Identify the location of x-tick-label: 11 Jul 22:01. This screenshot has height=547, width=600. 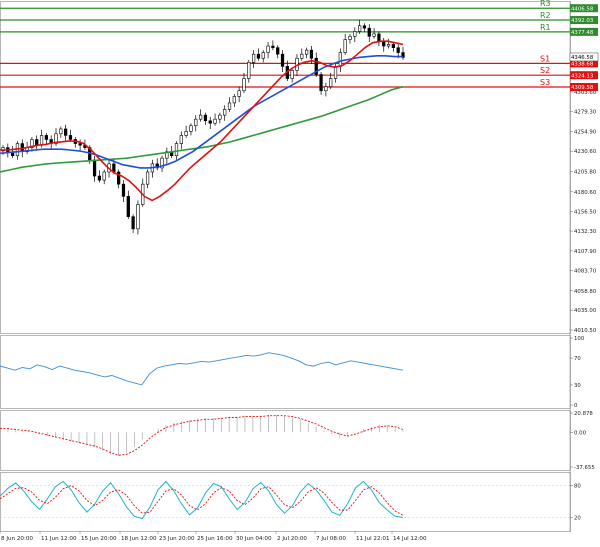
(373, 539).